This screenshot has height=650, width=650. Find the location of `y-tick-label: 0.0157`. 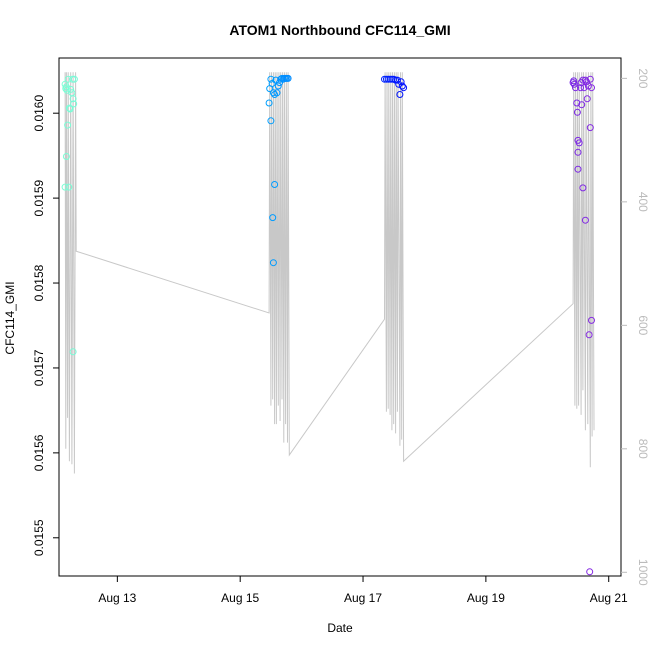

y-tick-label: 0.0157 is located at coordinates (39, 367).